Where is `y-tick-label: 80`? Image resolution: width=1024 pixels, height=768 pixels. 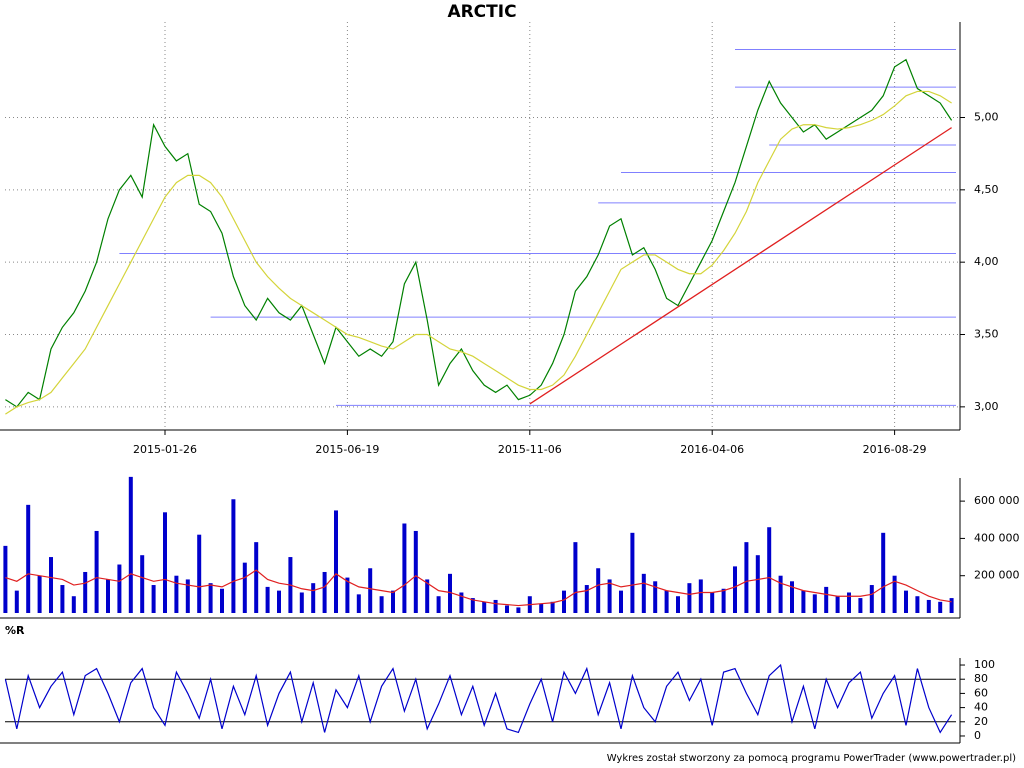 y-tick-label: 80 is located at coordinates (981, 678).